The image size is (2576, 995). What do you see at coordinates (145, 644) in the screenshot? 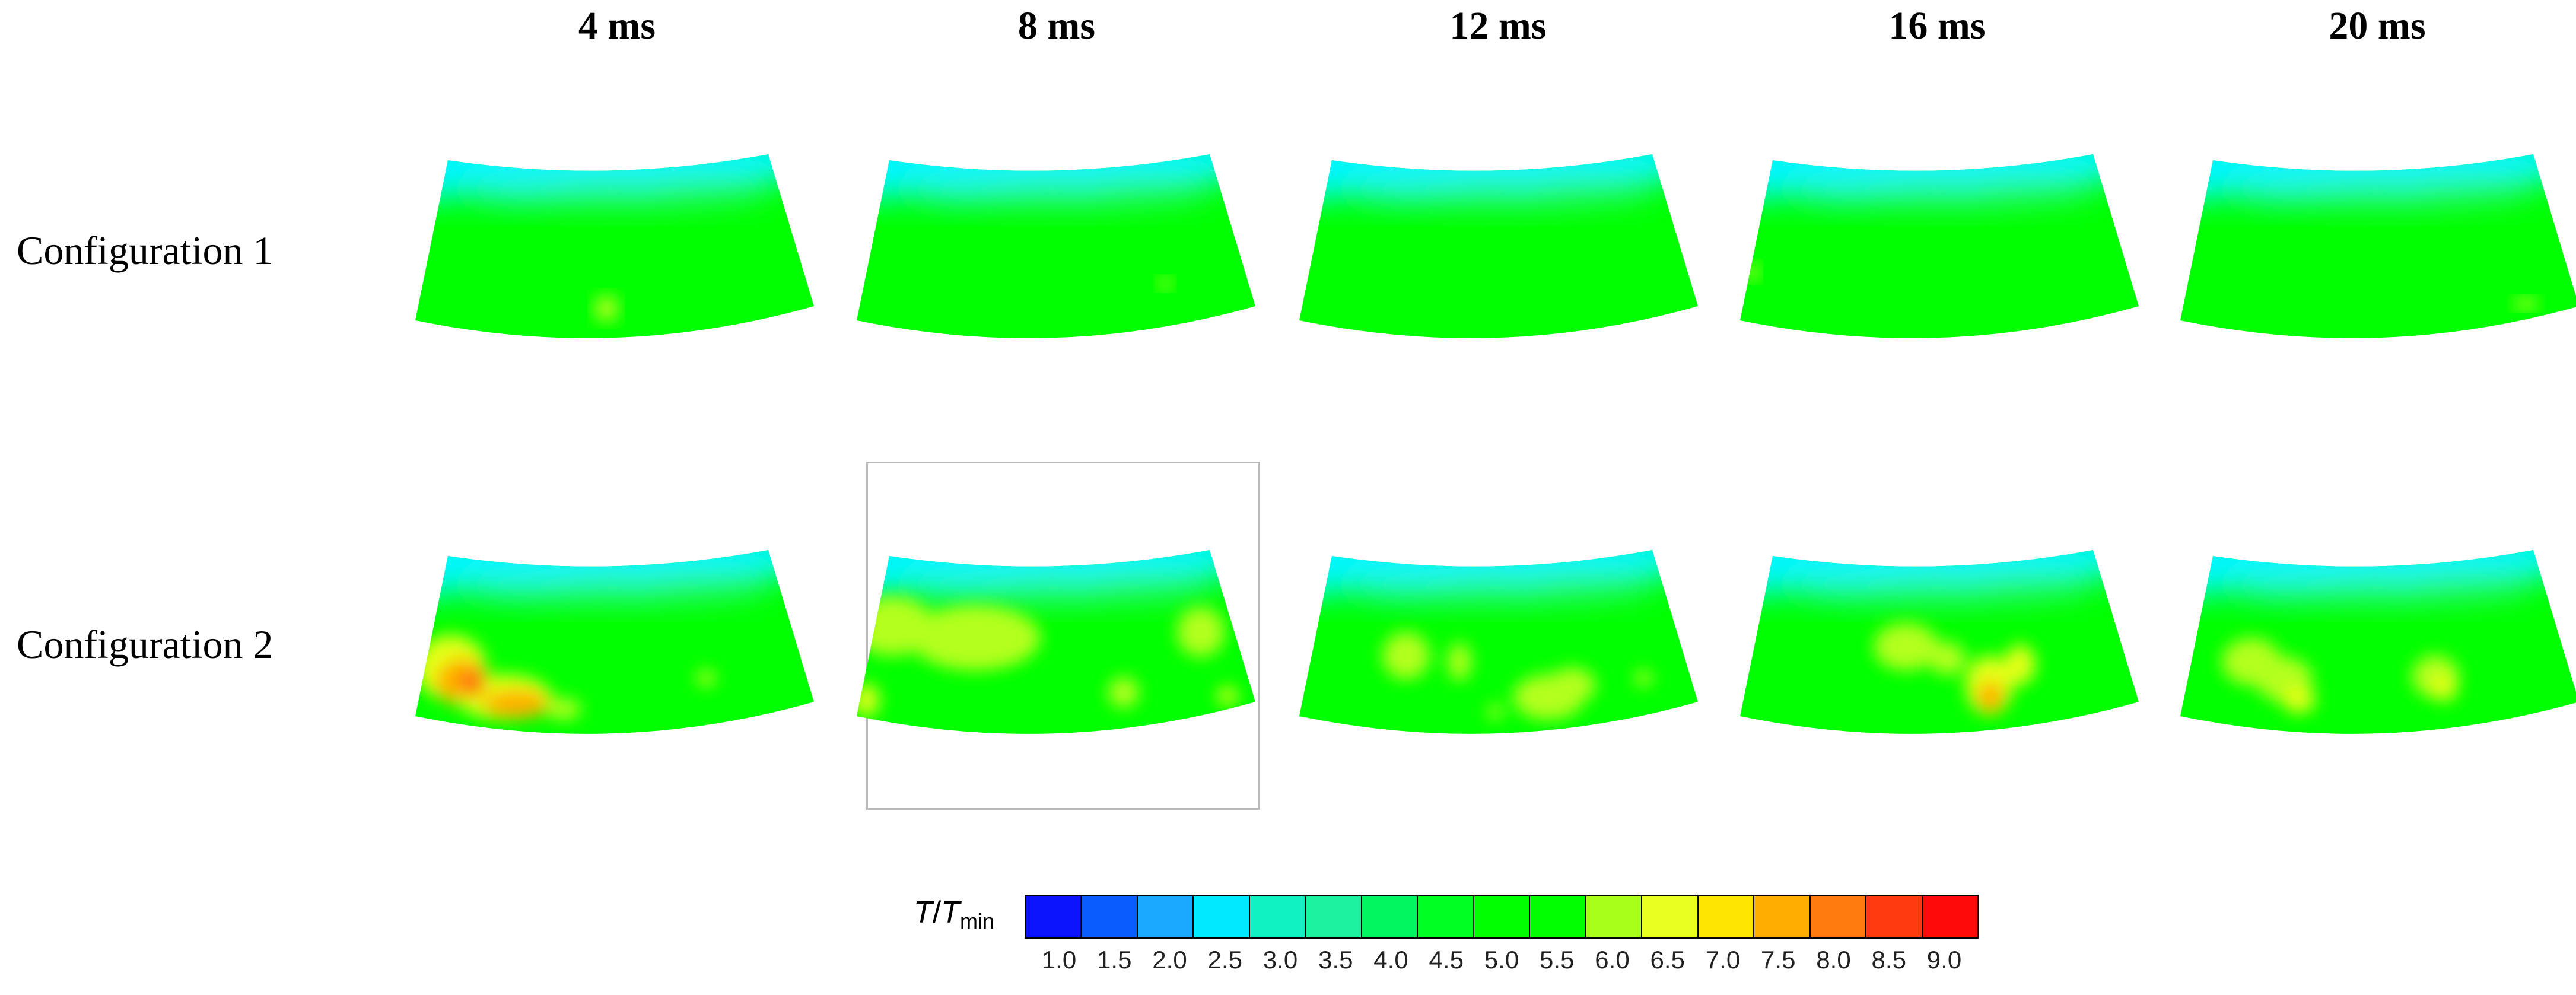
I see `row-label-configuration-2: Configuration 2` at bounding box center [145, 644].